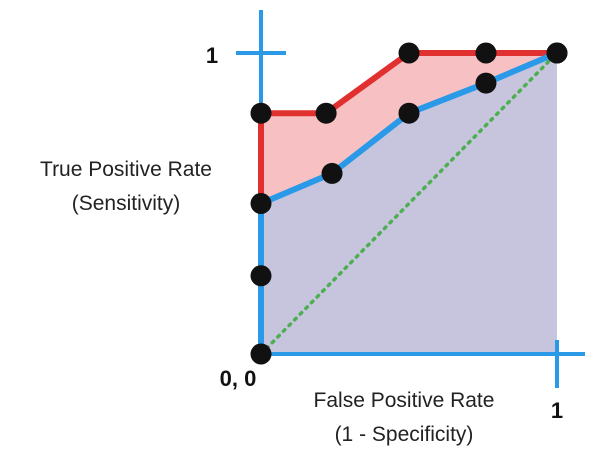 Image resolution: width=591 pixels, height=450 pixels. Describe the element at coordinates (126, 169) in the screenshot. I see `y-axis-label-line1: True Positive Rate` at that location.